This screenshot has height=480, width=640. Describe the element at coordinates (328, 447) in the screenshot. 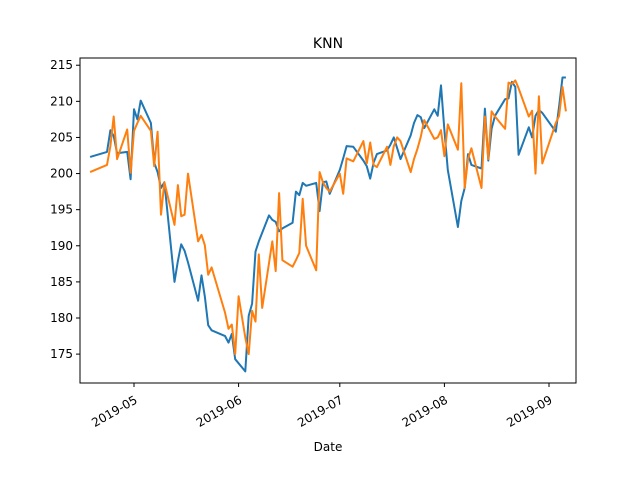

I see `x-axis-label: Date` at that location.